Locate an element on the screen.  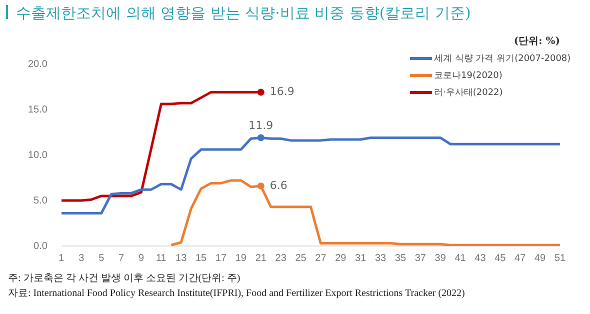
x-tick-label: 31 is located at coordinates (361, 258).